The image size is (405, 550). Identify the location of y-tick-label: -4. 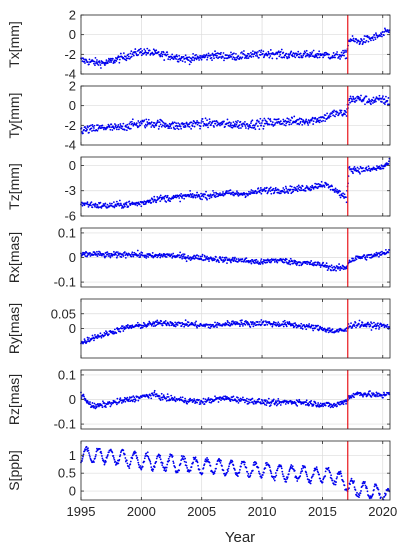
(70, 145).